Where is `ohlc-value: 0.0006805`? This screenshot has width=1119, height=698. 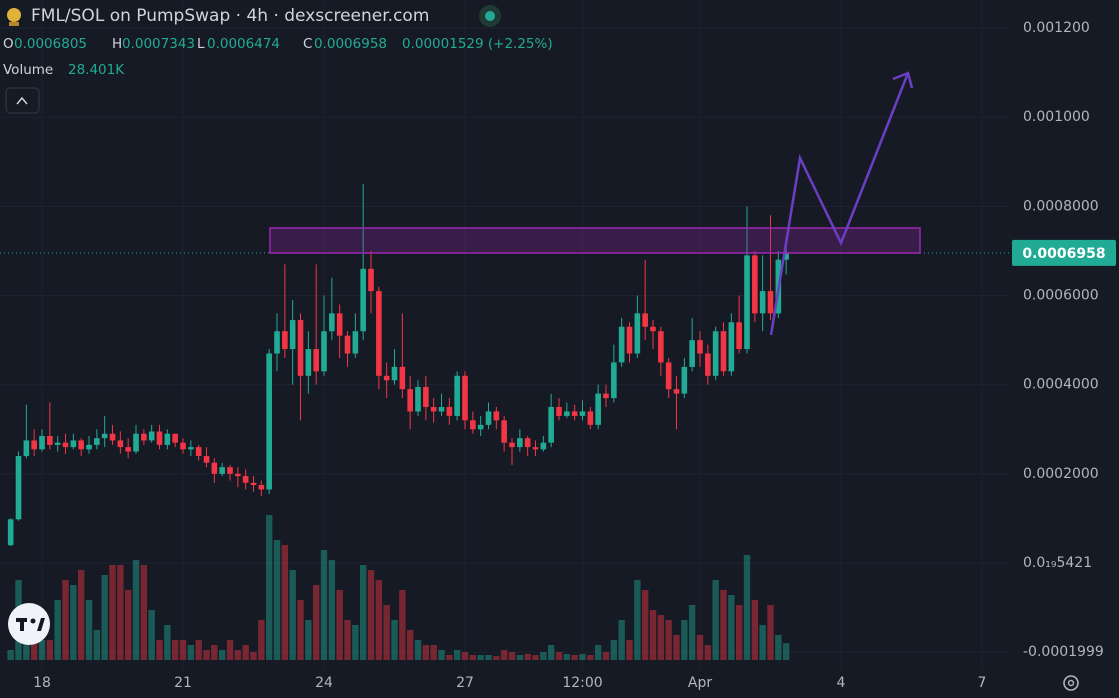
ohlc-value: 0.0006805 is located at coordinates (50, 44).